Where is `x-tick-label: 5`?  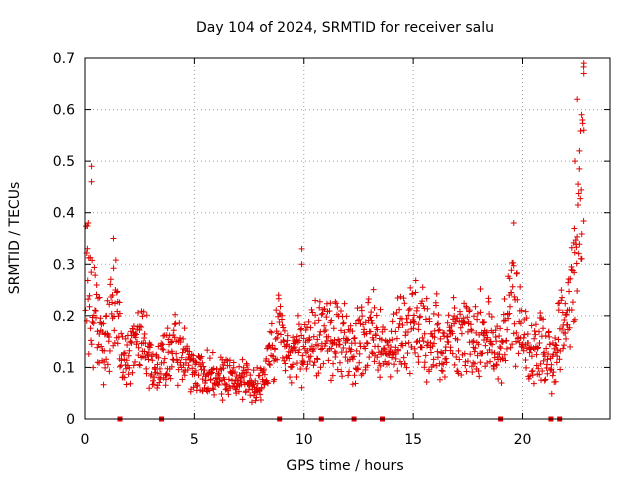 x-tick-label: 5 is located at coordinates (194, 440).